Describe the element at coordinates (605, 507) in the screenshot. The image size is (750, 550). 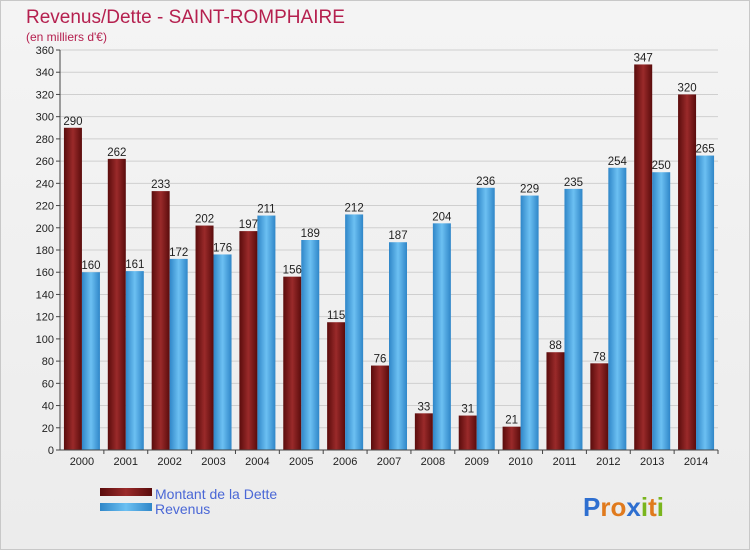
I see `logo-letter: r` at that location.